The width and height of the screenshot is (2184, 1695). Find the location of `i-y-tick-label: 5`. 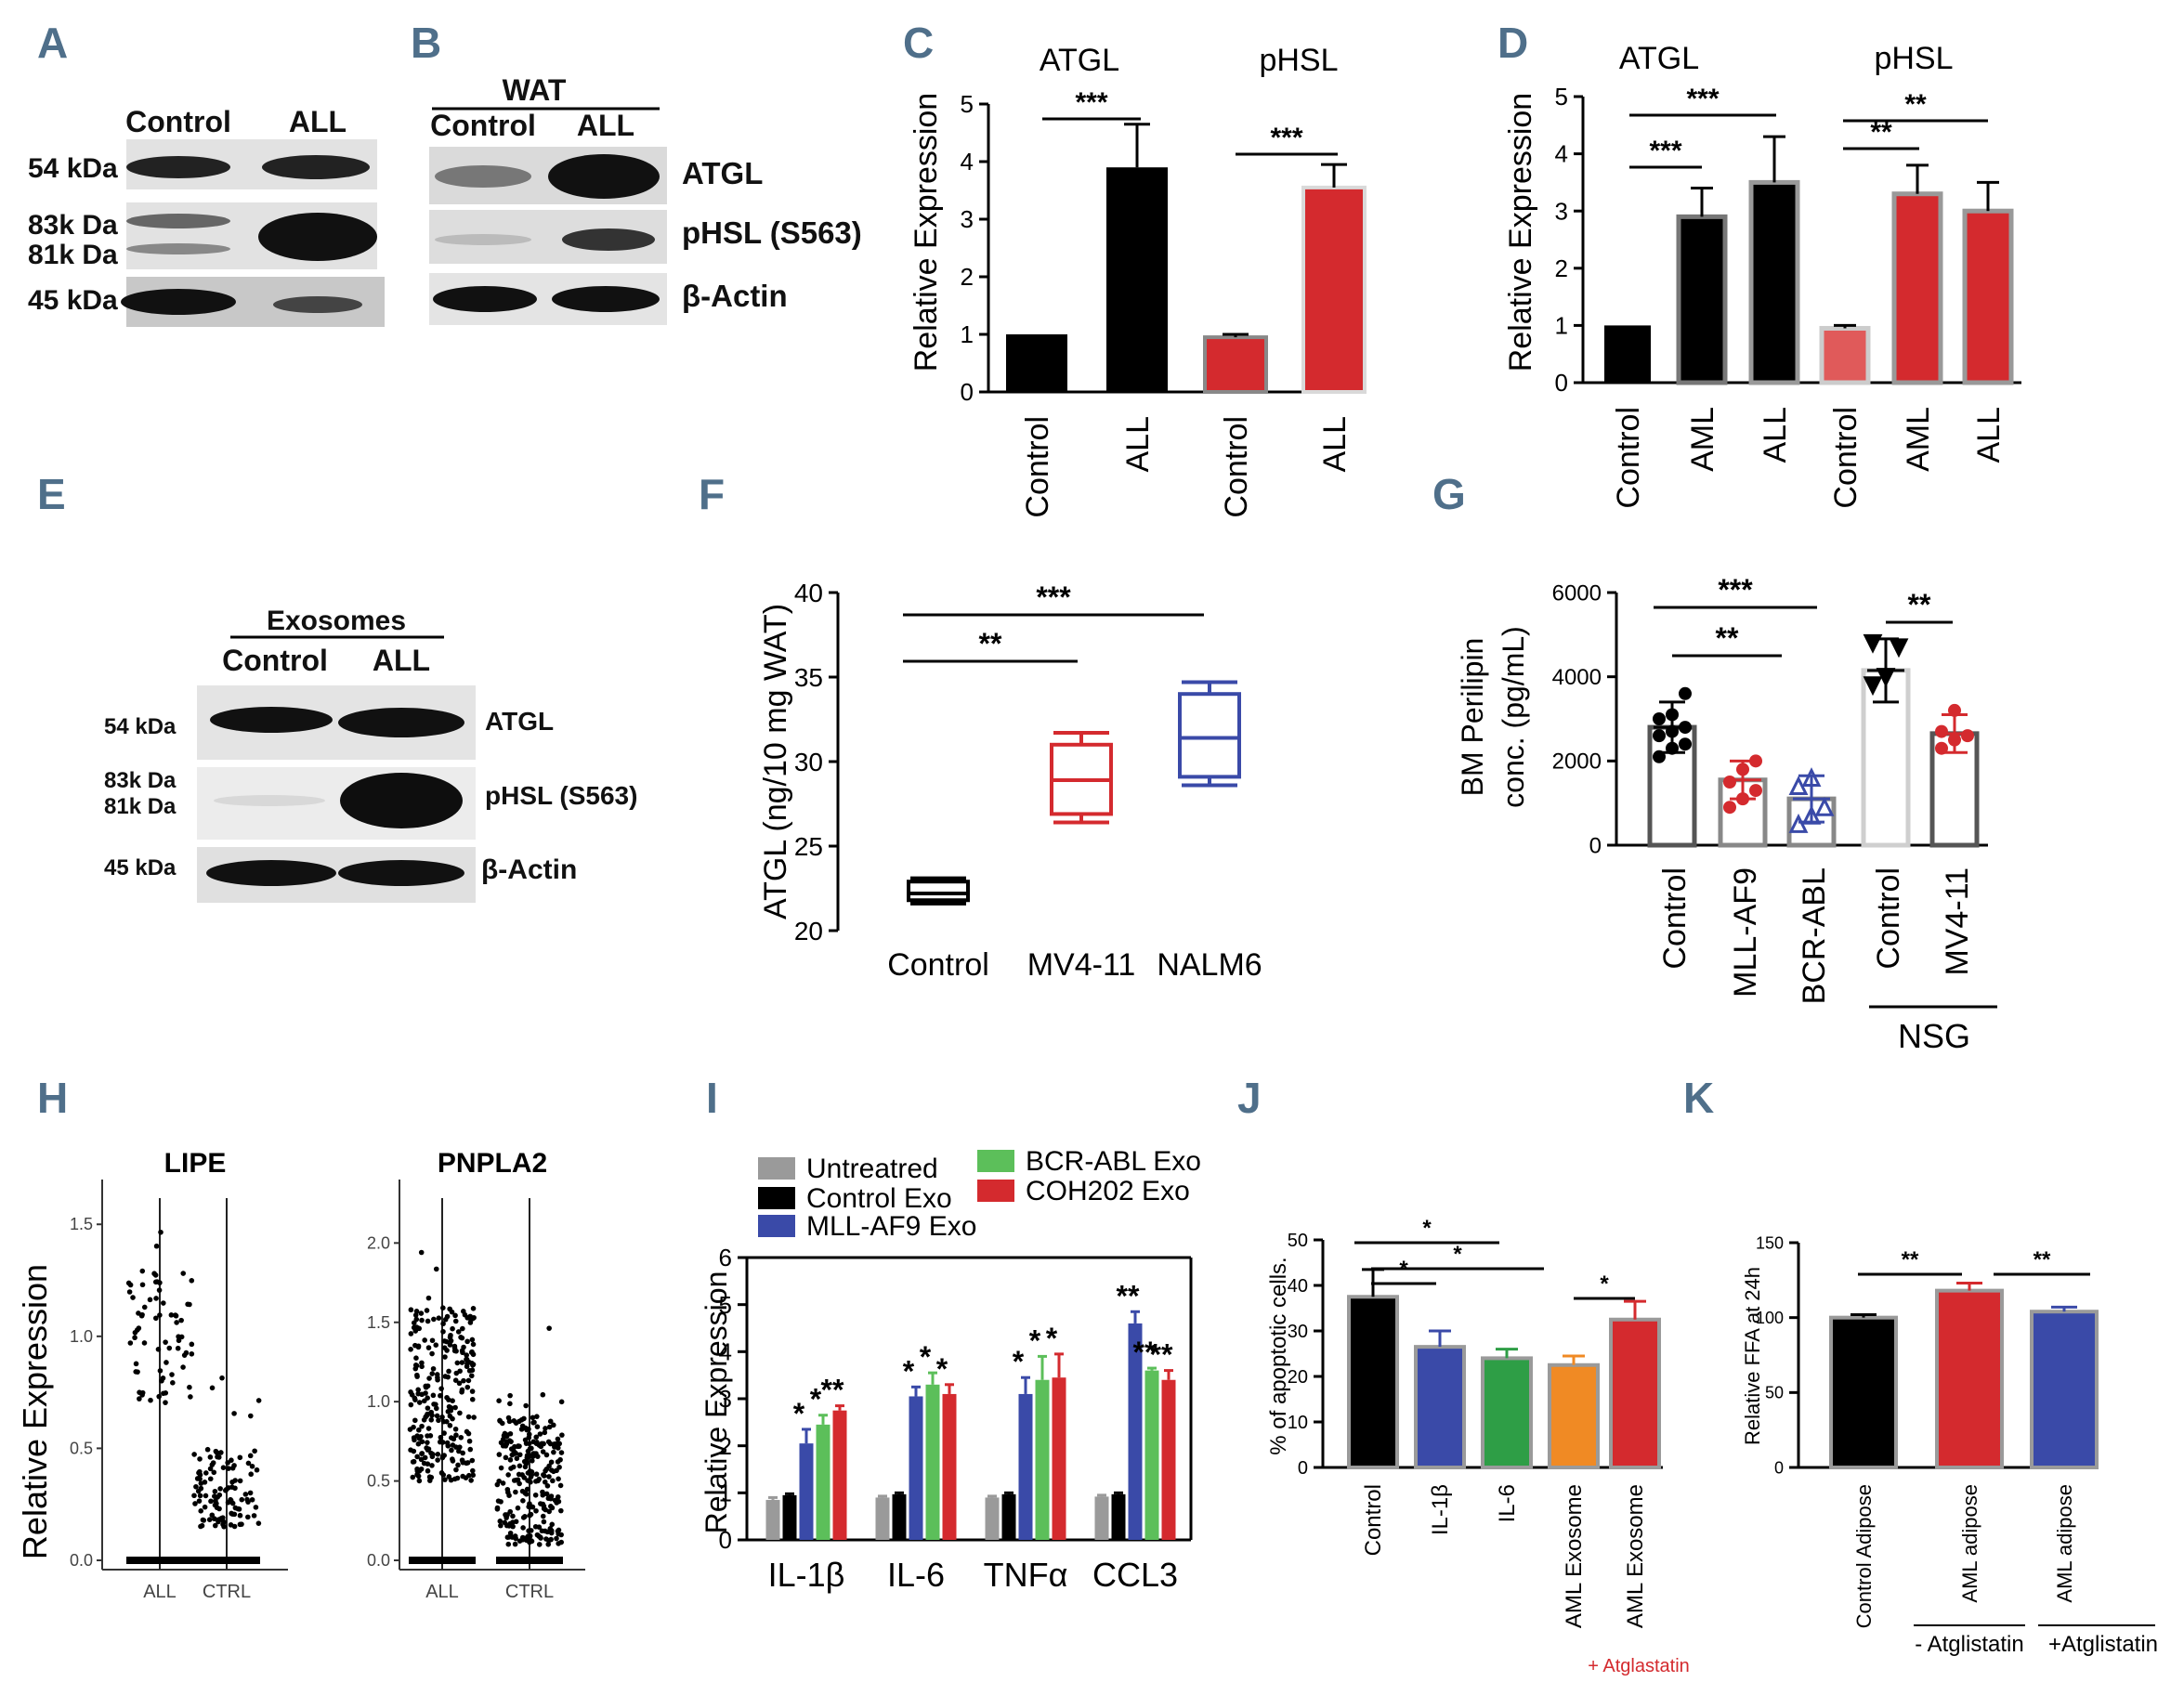

i-y-tick-label: 5 is located at coordinates (725, 1305).